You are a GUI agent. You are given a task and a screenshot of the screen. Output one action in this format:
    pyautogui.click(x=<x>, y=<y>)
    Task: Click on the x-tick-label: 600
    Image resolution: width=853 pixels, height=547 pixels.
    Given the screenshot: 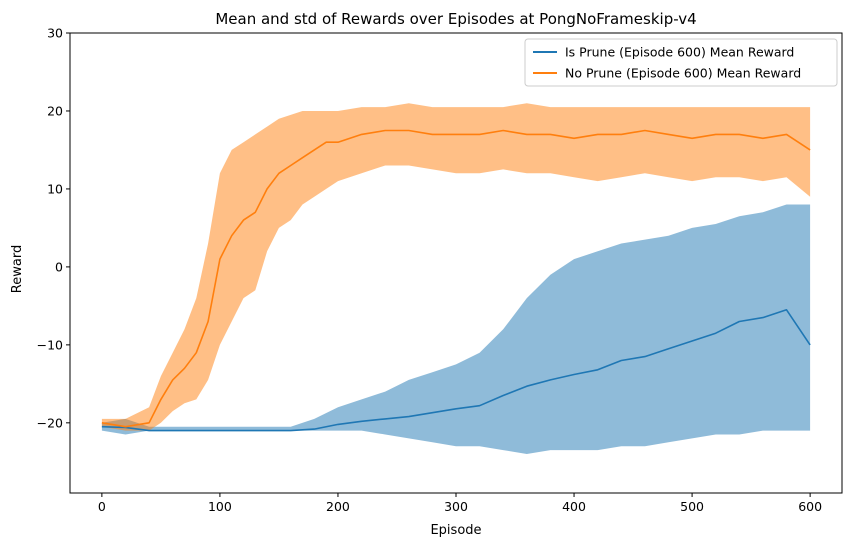 What is the action you would take?
    pyautogui.click(x=810, y=506)
    